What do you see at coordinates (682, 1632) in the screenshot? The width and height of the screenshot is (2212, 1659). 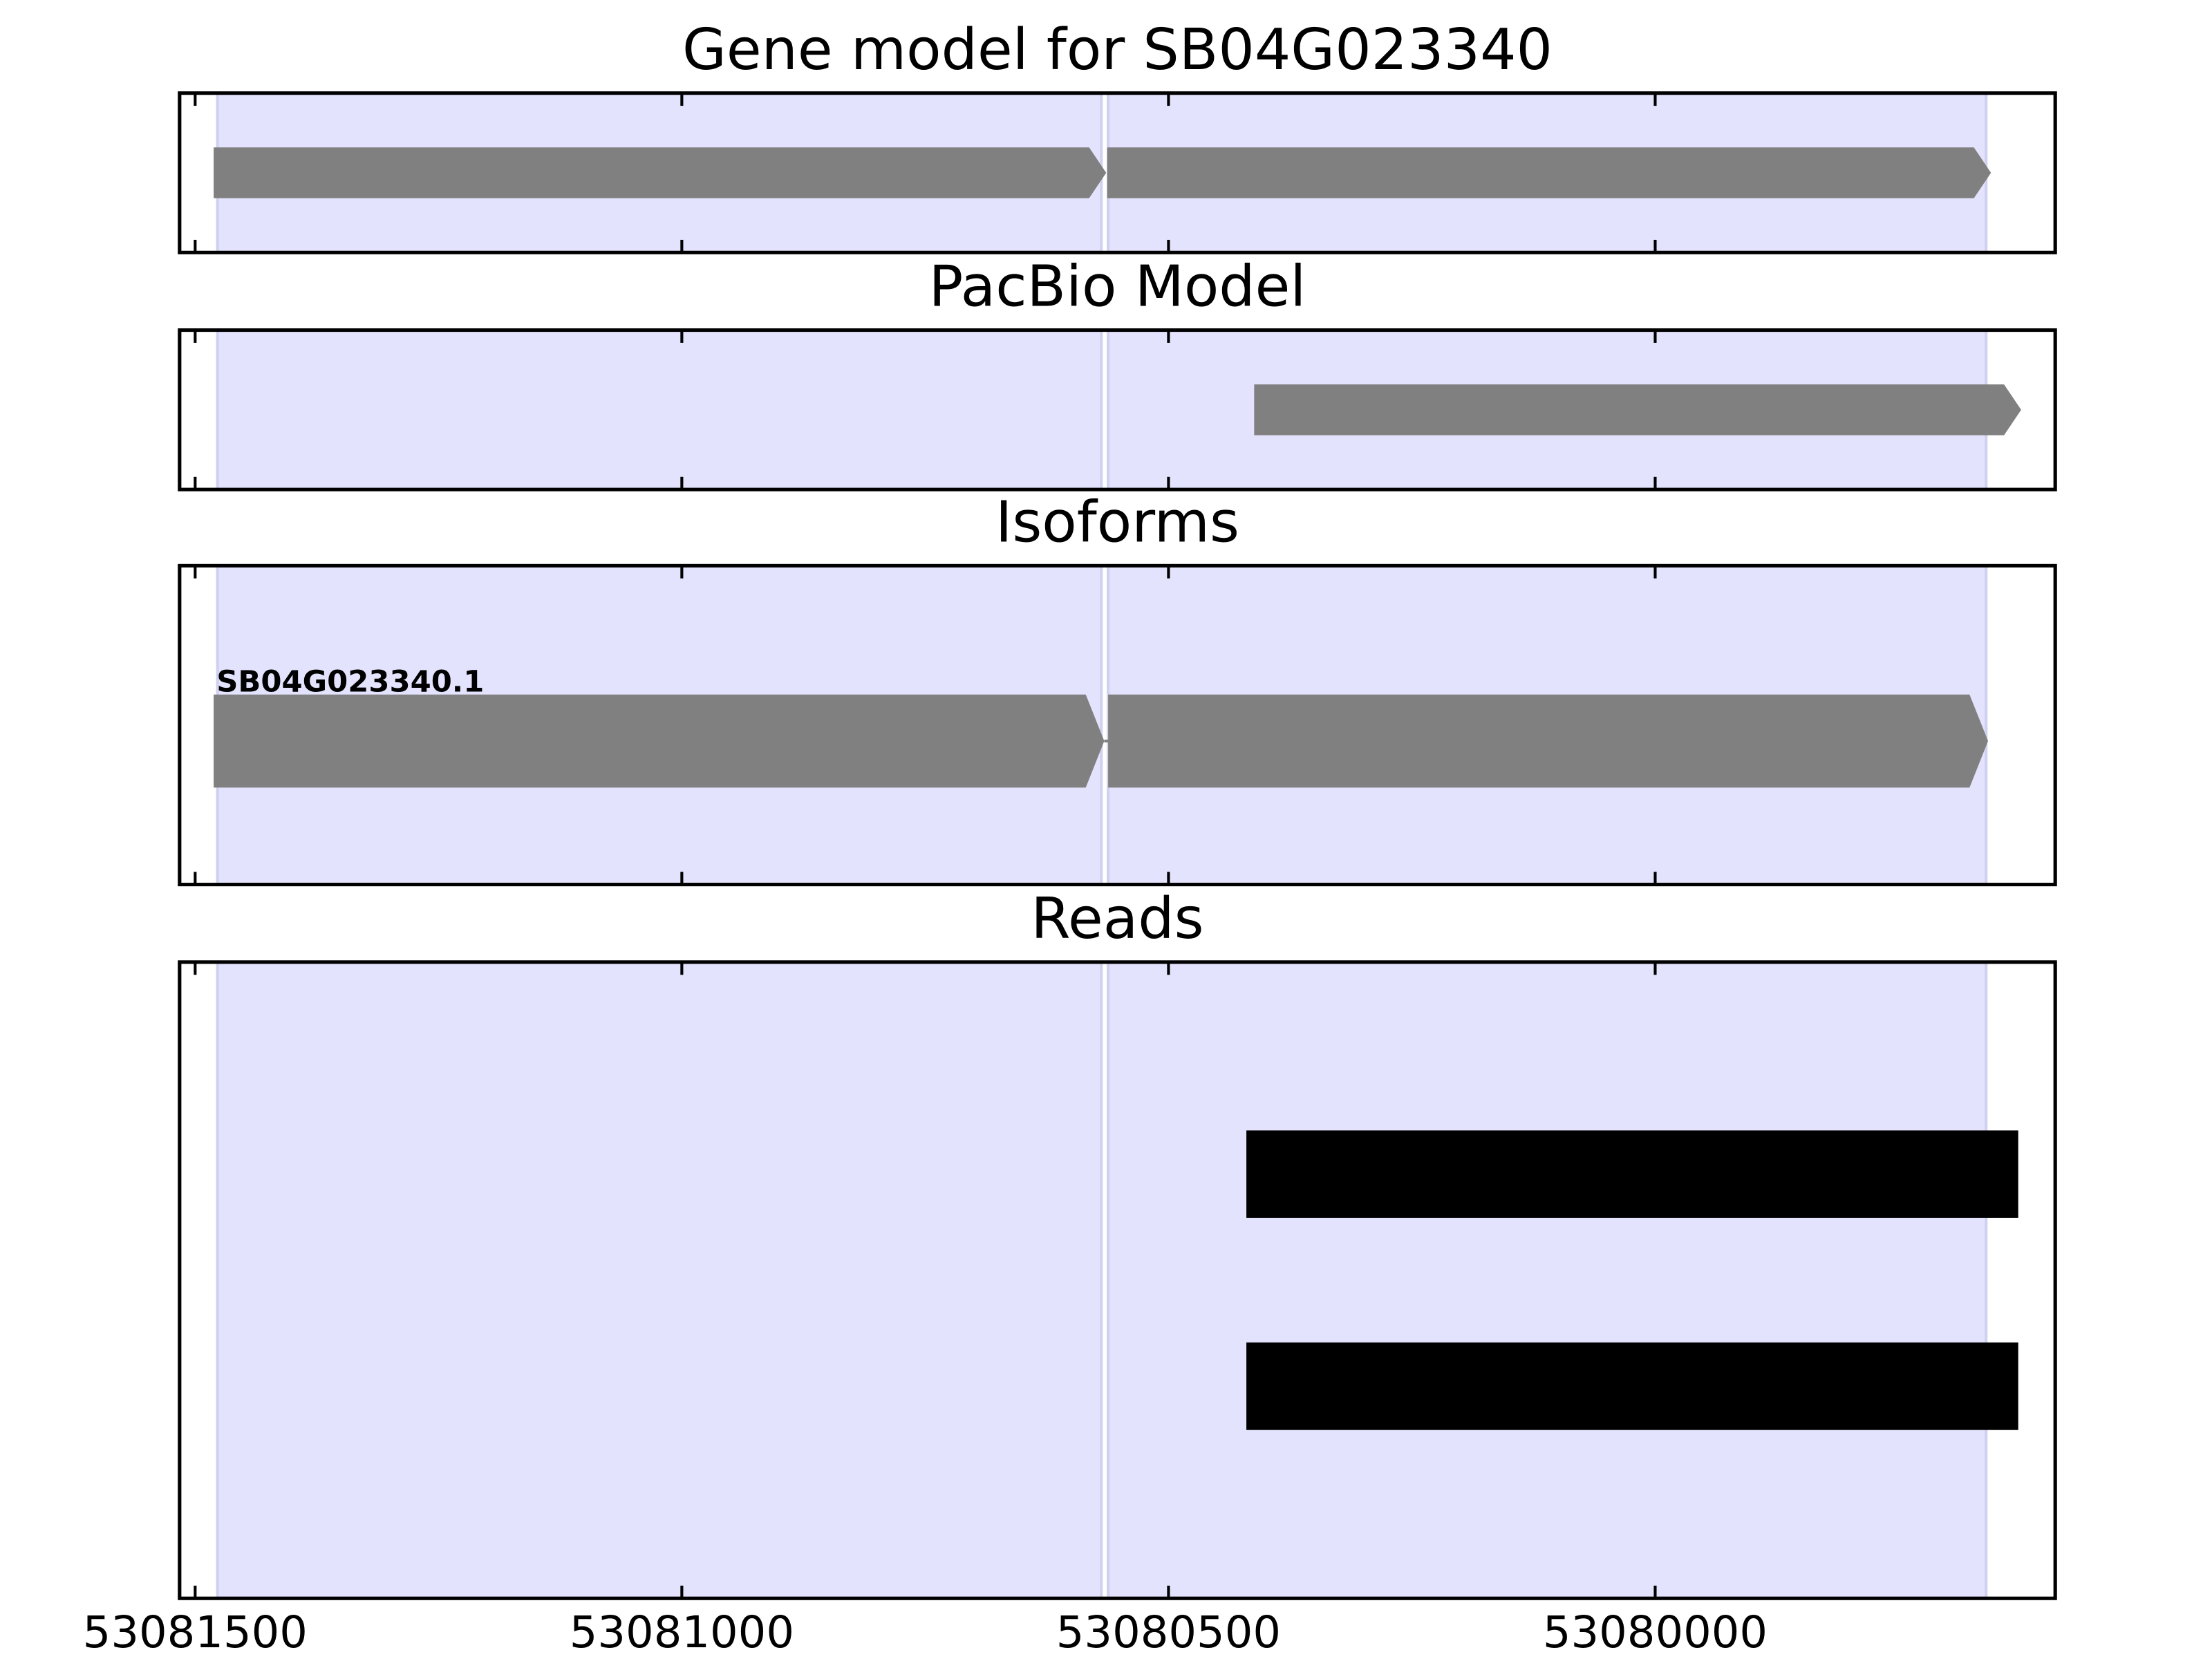 I see `x-tick-label: 53081000` at bounding box center [682, 1632].